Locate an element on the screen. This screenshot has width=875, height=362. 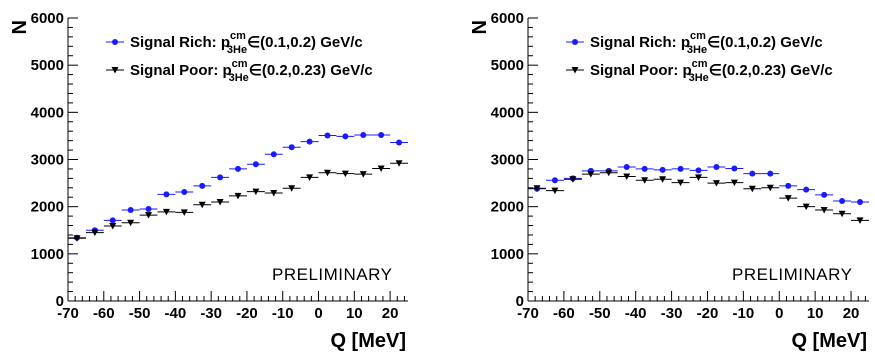
x-tick-label: 20 is located at coordinates (851, 313).